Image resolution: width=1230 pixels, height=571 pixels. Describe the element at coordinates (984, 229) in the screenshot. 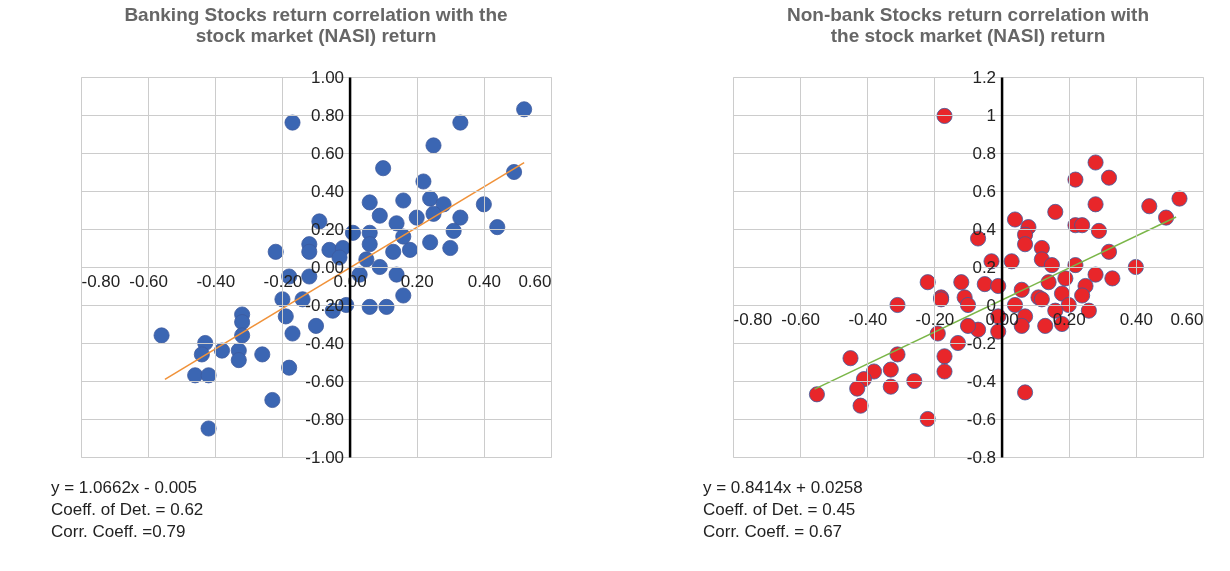

I see `y-tick-label: 0.4` at that location.